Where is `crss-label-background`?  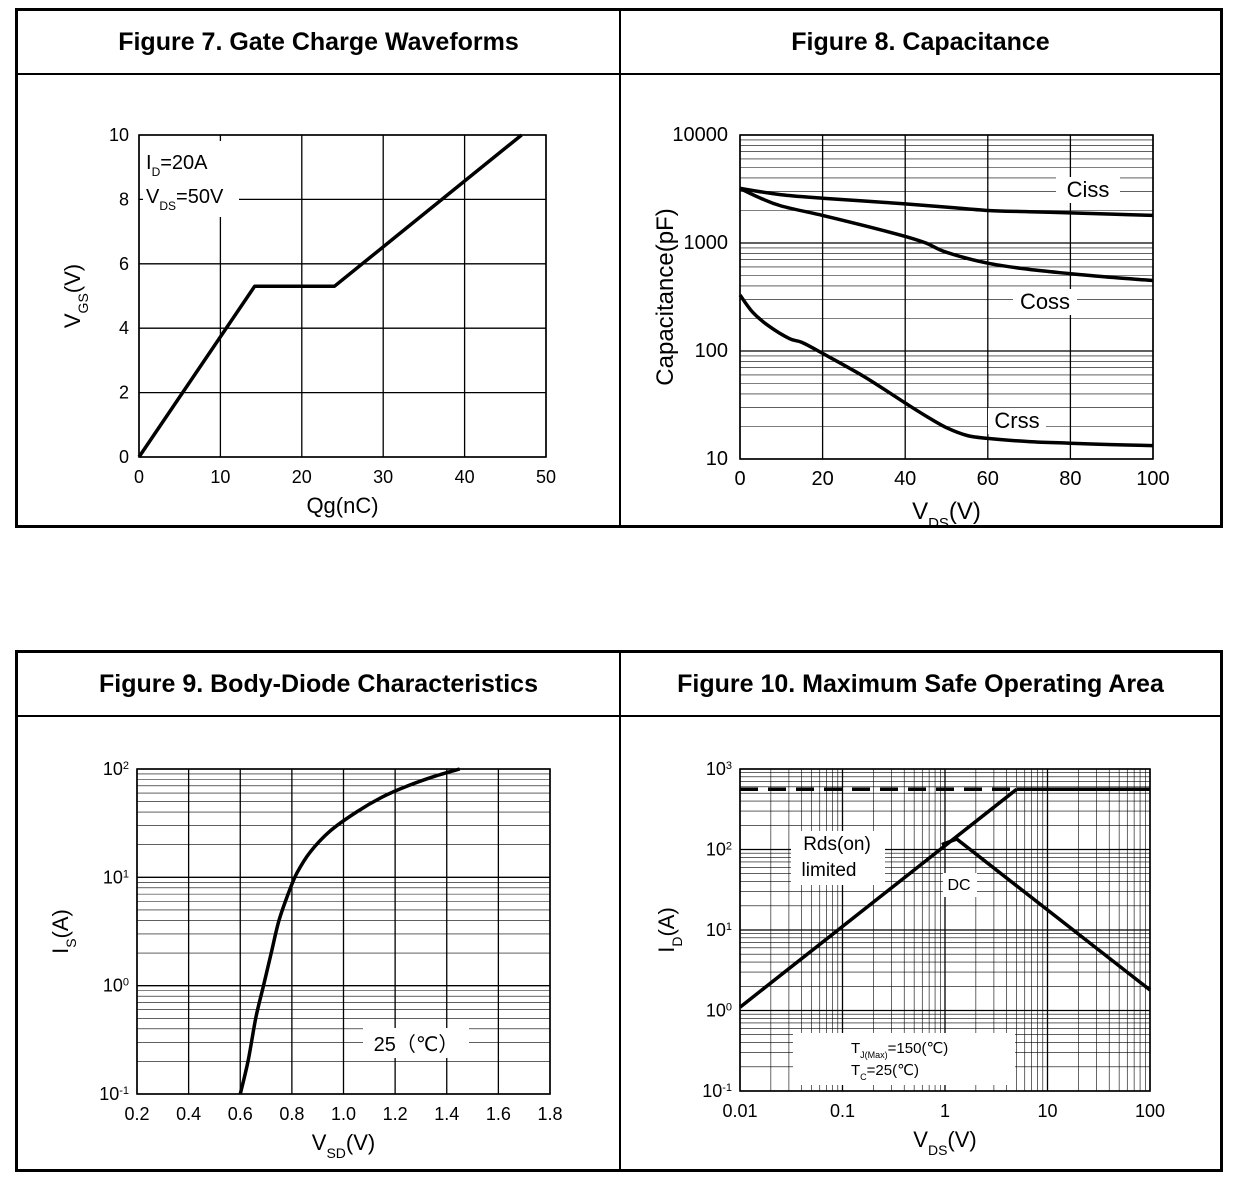 crss-label-background is located at coordinates (1017, 421).